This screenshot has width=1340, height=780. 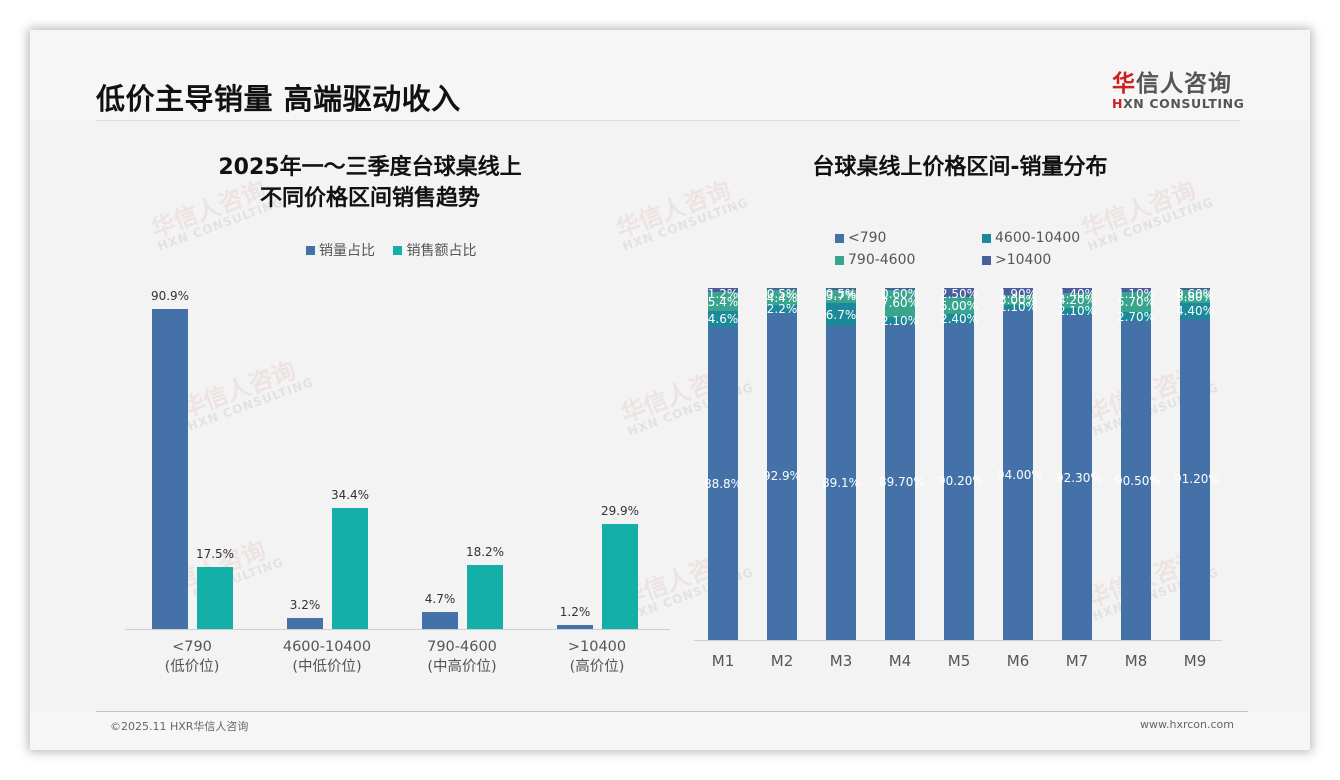 I want to click on bar-label-volume: 4.7%, so click(x=440, y=599).